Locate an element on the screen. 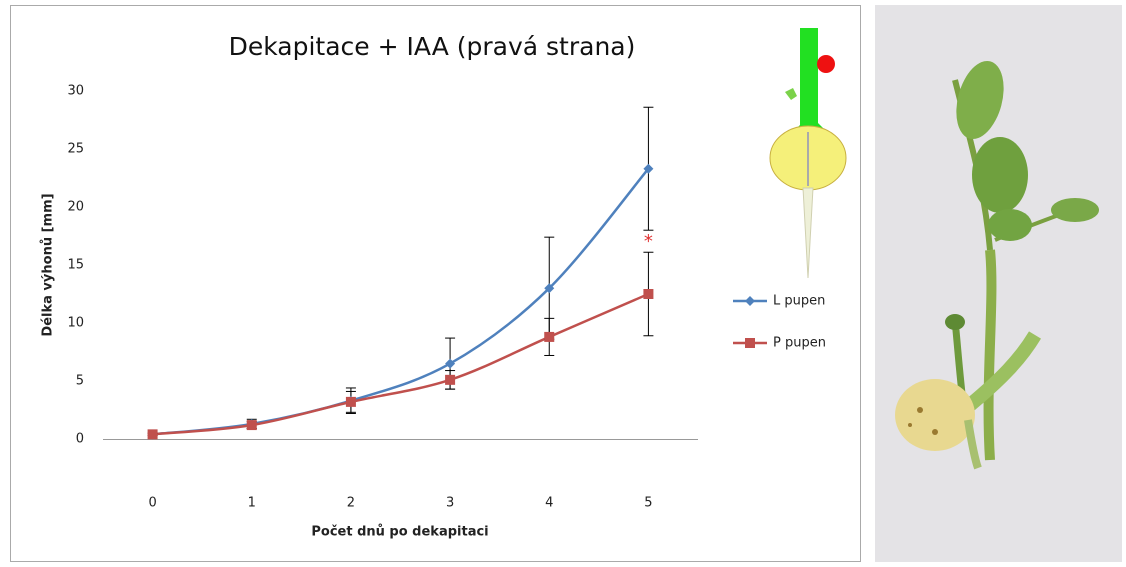 Image resolution: width=1126 pixels, height=567 pixels. y-tick-label: 20 is located at coordinates (75, 207).